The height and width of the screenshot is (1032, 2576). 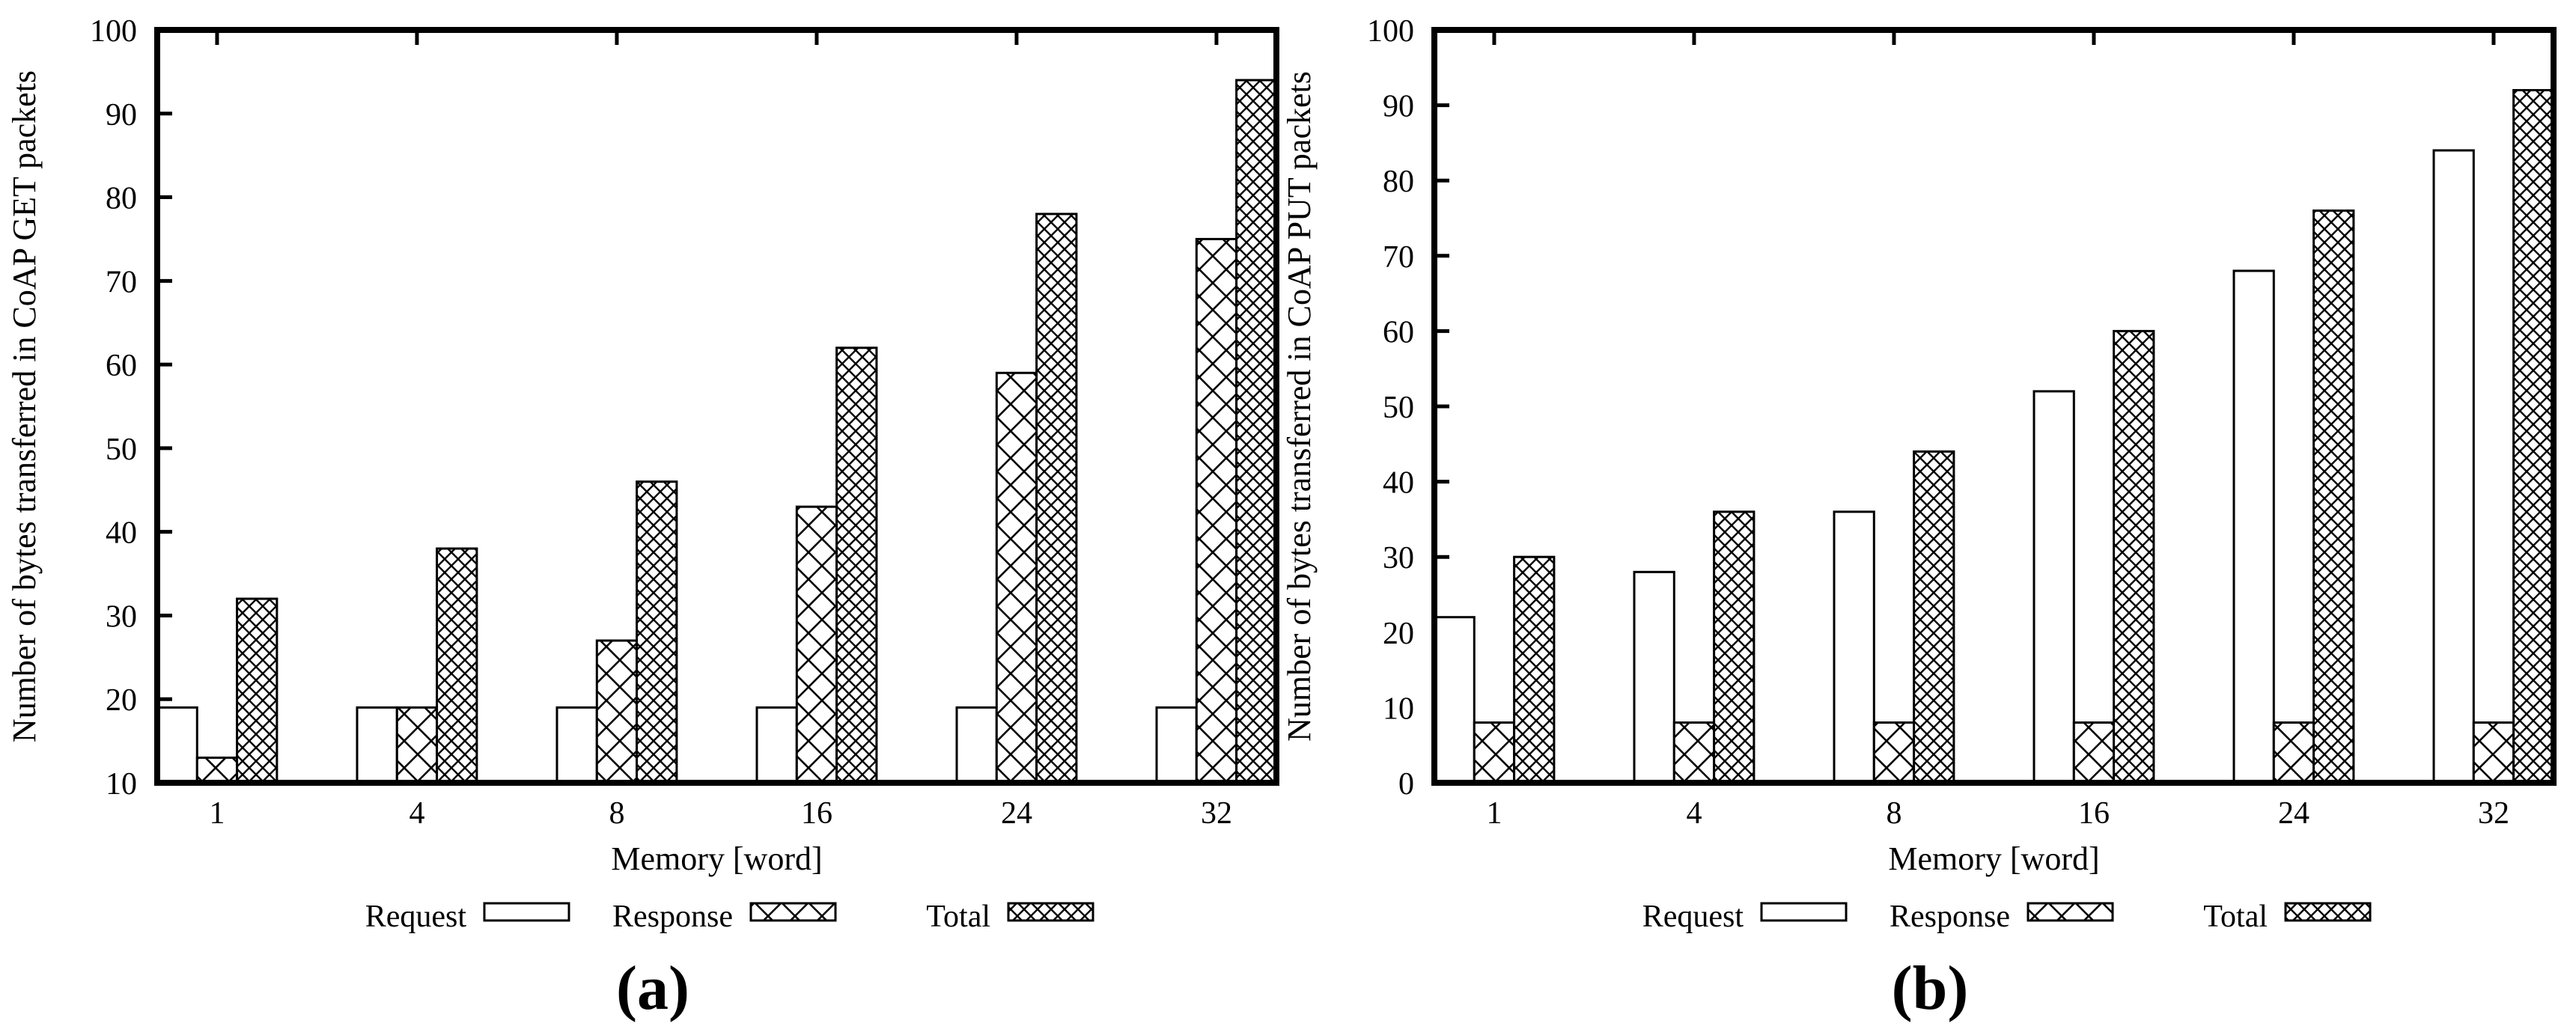 What do you see at coordinates (652, 988) in the screenshot?
I see `panel-caption: (a)` at bounding box center [652, 988].